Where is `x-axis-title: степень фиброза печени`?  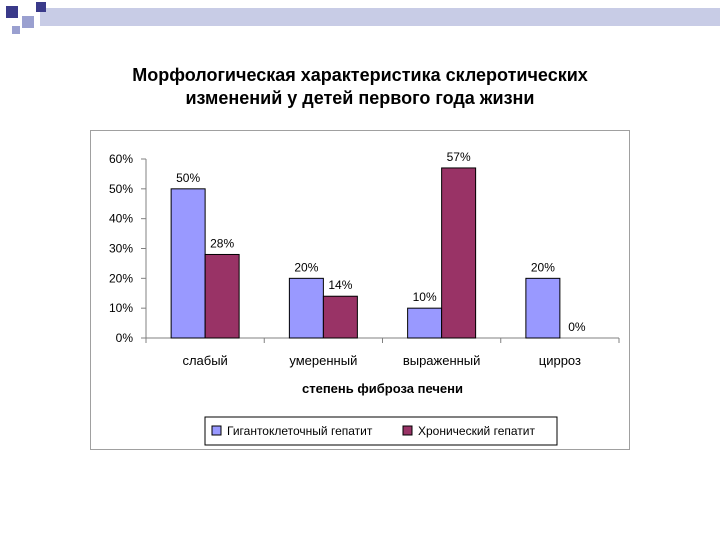 x-axis-title: степень фиброза печени is located at coordinates (382, 388).